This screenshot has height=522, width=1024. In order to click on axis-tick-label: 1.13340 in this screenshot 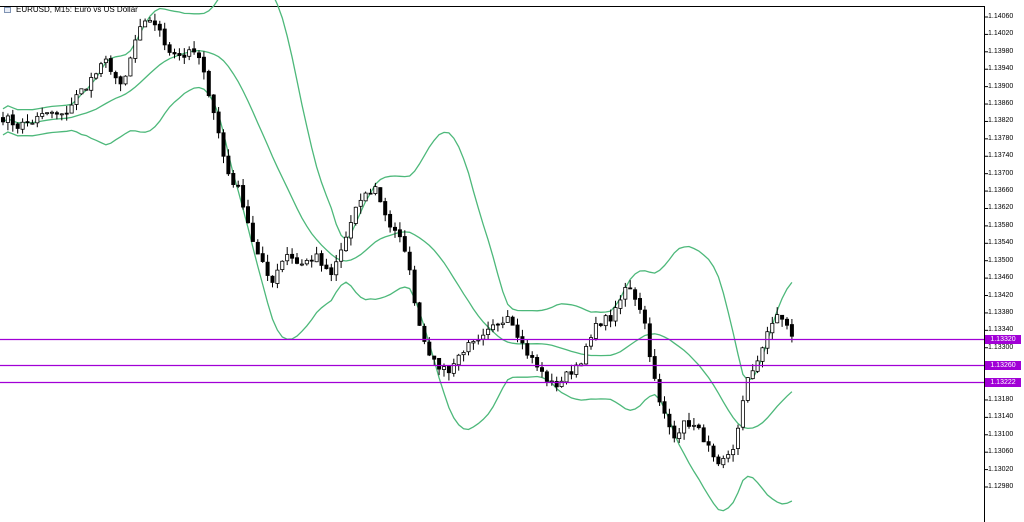, I will do `click(1001, 330)`.